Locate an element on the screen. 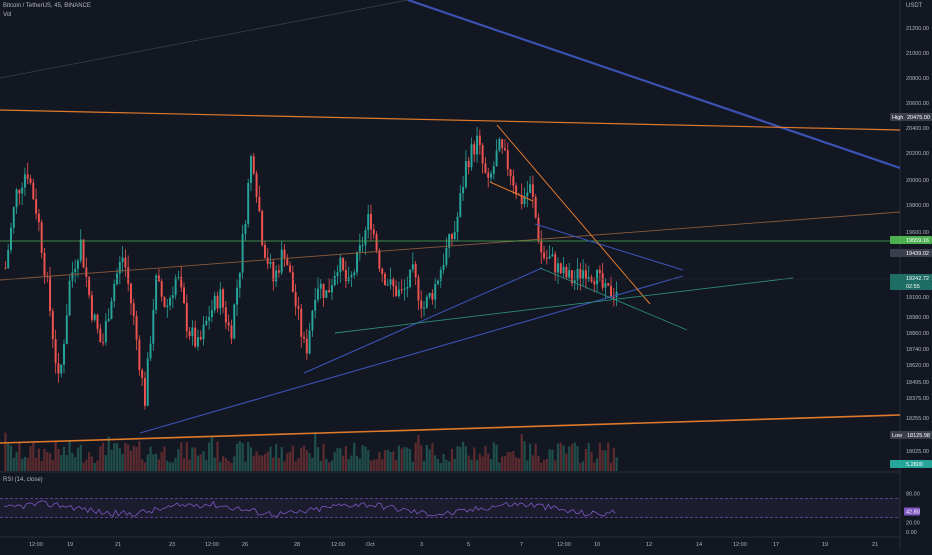 Image resolution: width=932 pixels, height=555 pixels. orange-down-line is located at coordinates (573, 214).